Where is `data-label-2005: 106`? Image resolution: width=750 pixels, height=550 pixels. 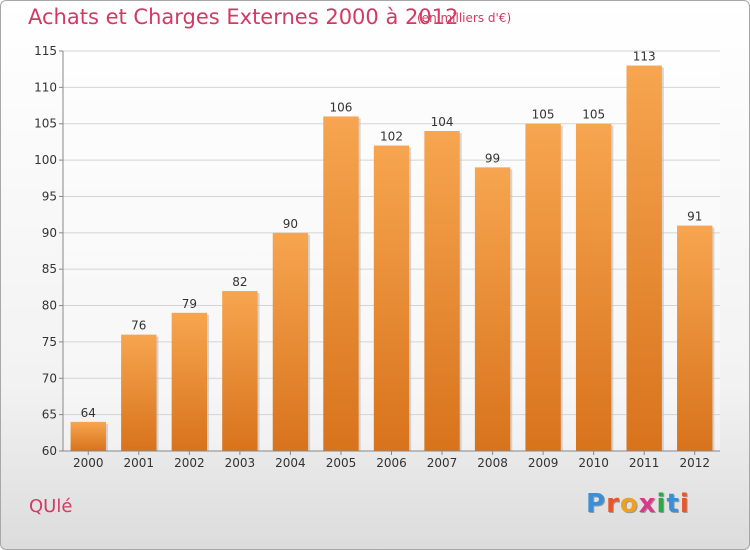
data-label-2005: 106 is located at coordinates (341, 107).